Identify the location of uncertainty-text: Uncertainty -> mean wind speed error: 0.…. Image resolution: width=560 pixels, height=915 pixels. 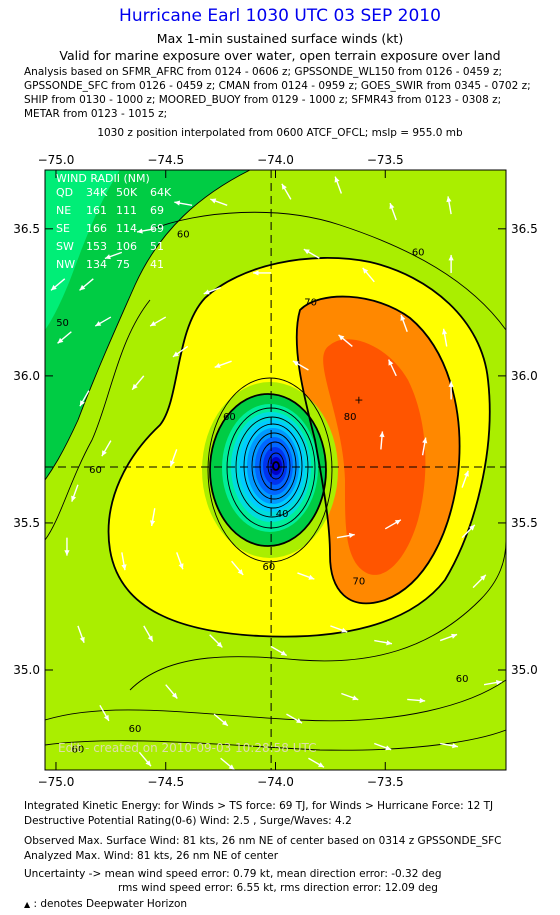
(233, 874).